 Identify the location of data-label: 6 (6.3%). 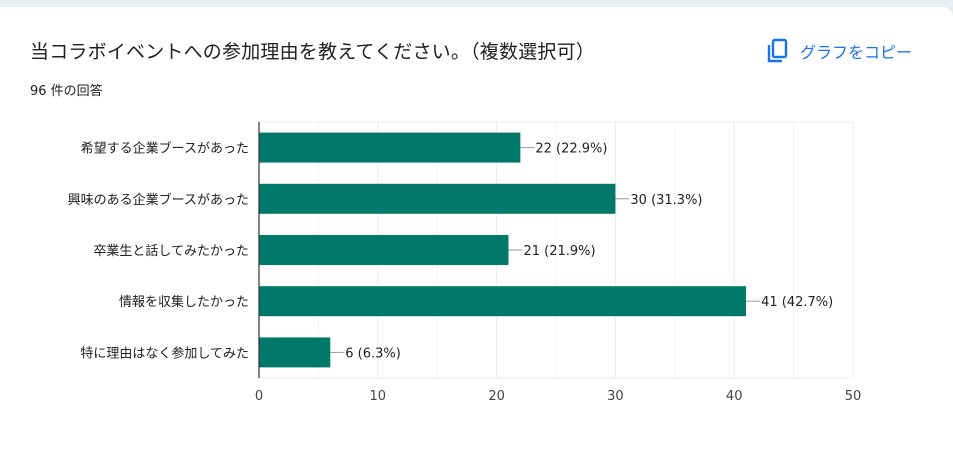
(373, 353).